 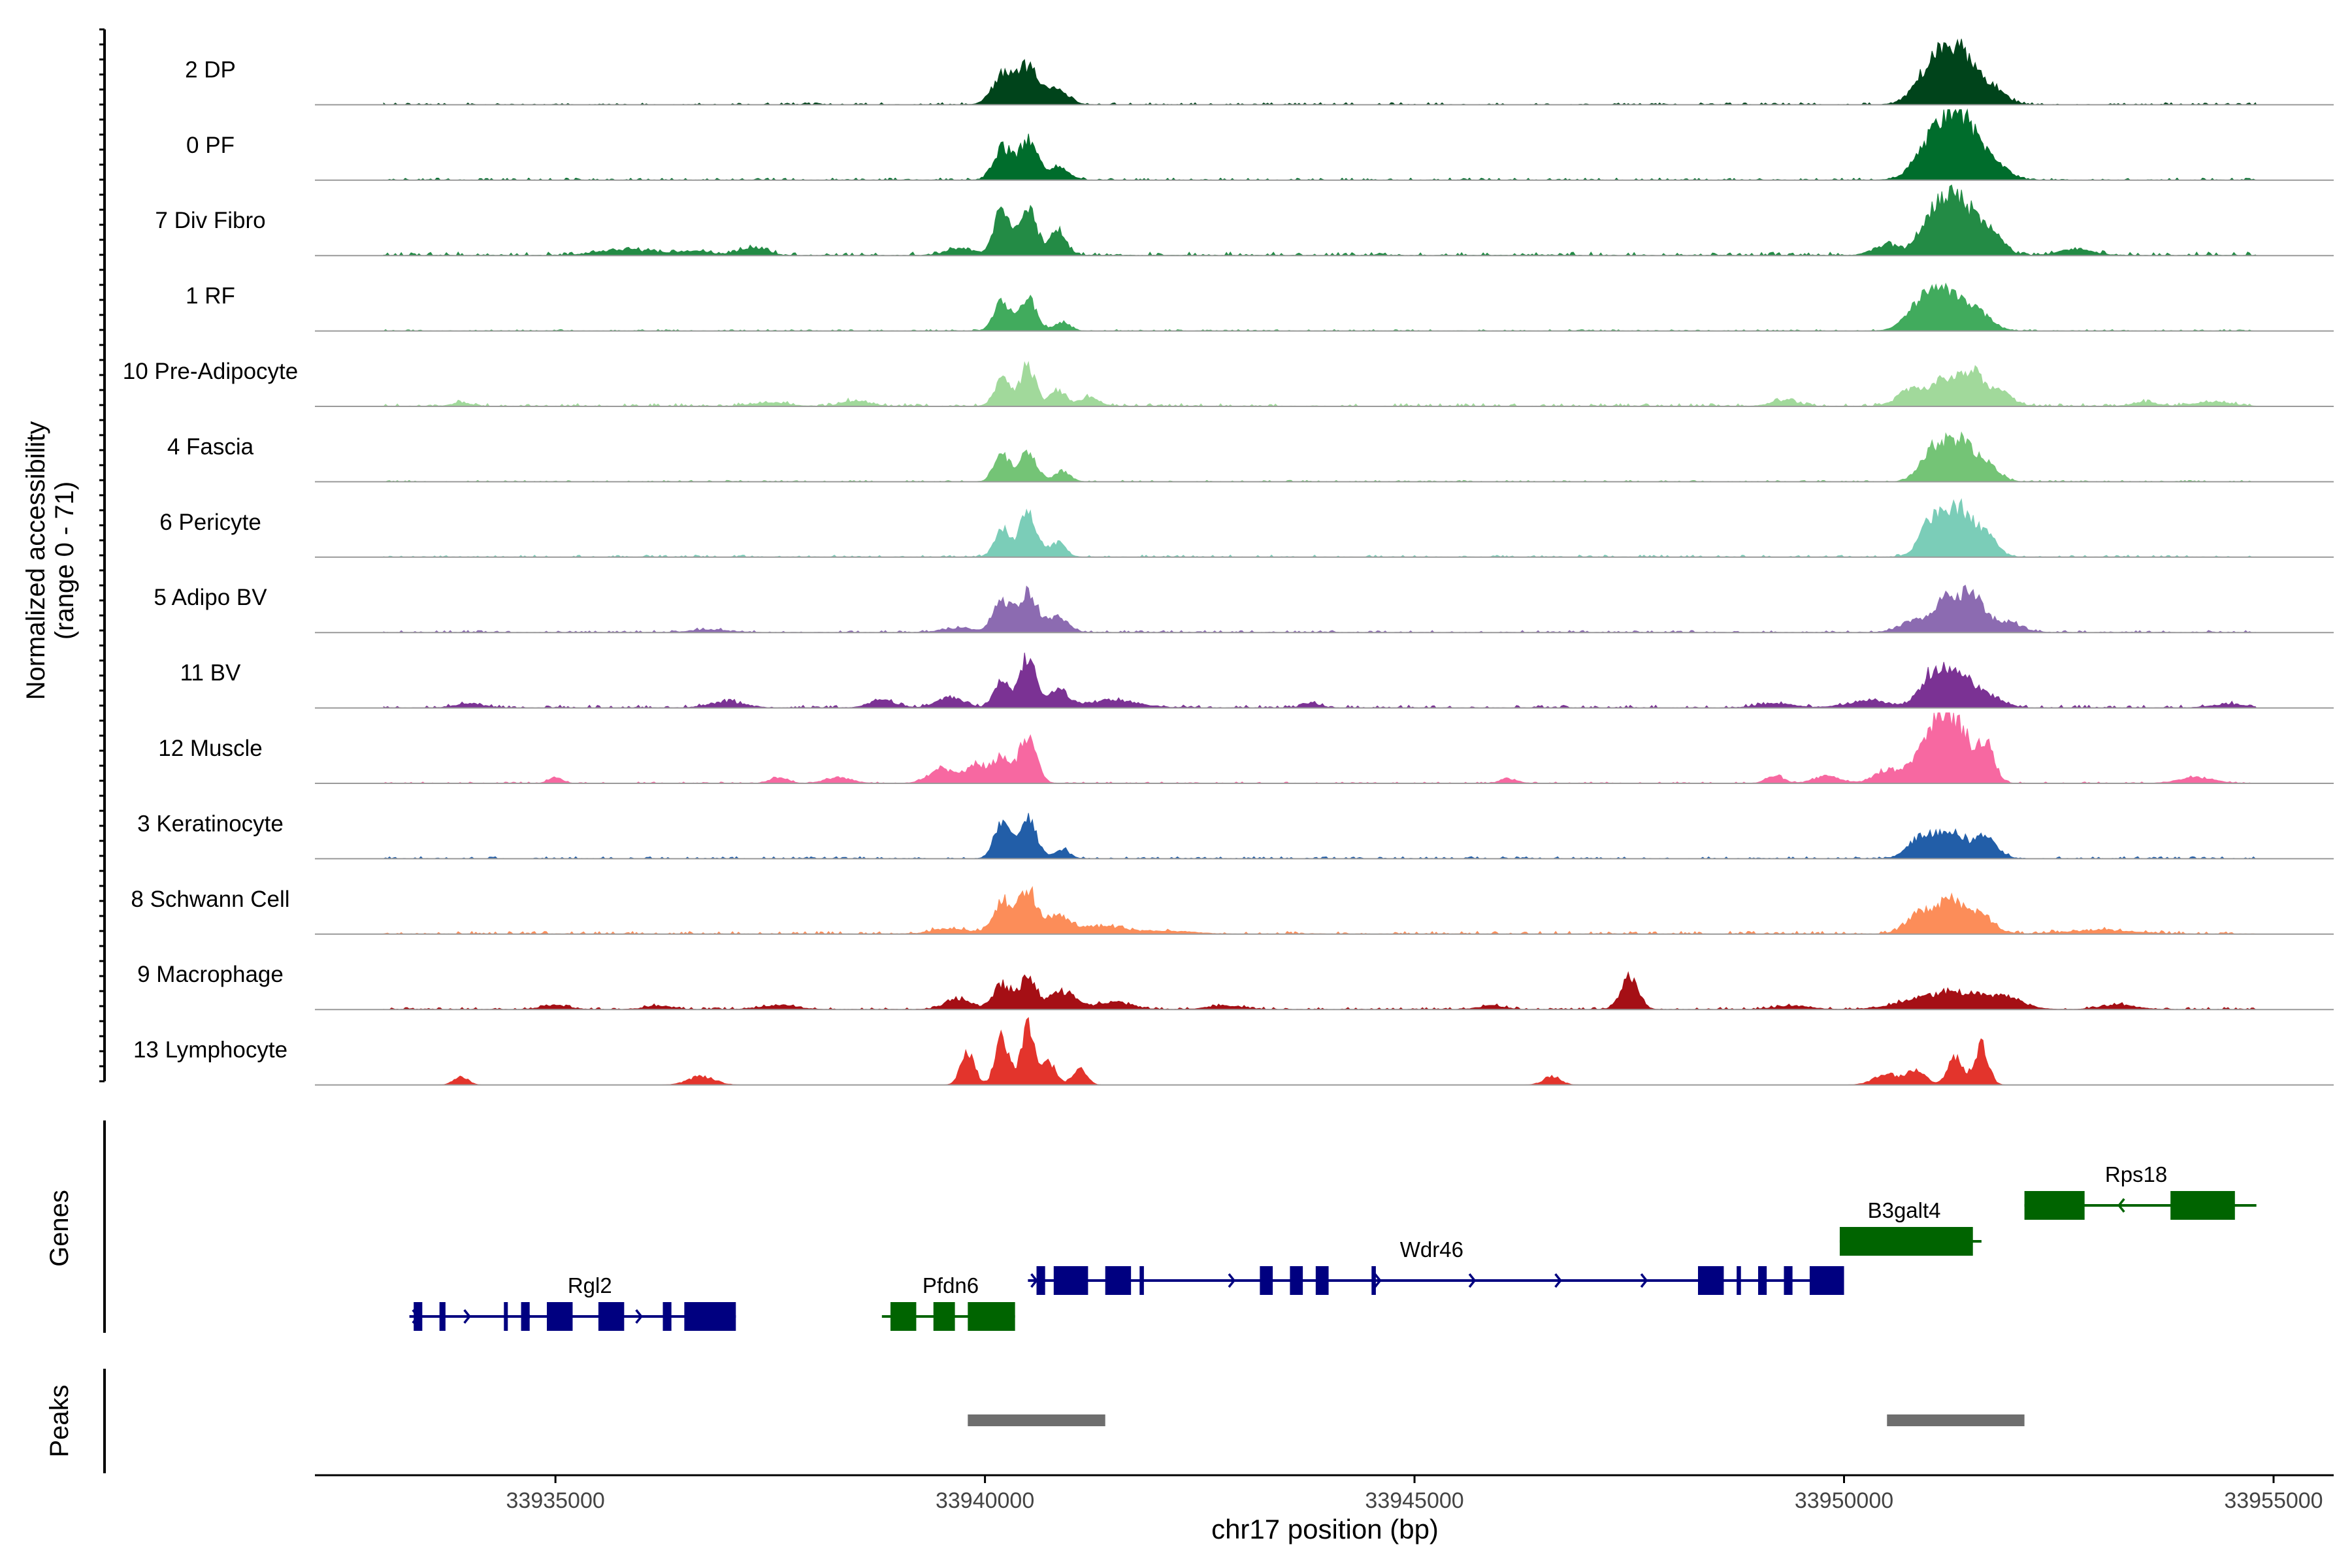 I want to click on track-label: 0 PF, so click(x=210, y=145).